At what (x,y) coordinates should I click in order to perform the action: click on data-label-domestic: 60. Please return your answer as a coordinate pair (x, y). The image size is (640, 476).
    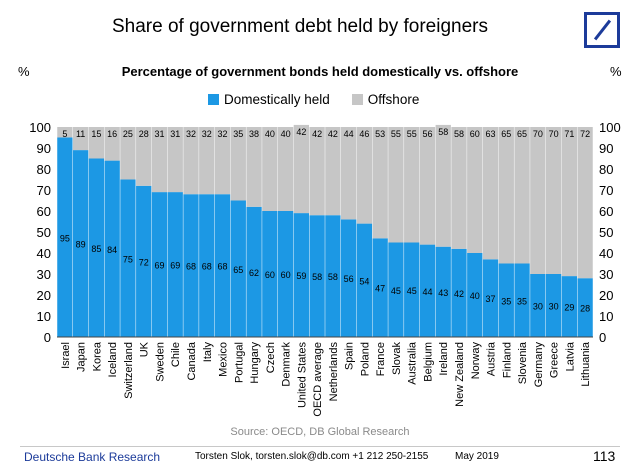
    Looking at the image, I should click on (286, 275).